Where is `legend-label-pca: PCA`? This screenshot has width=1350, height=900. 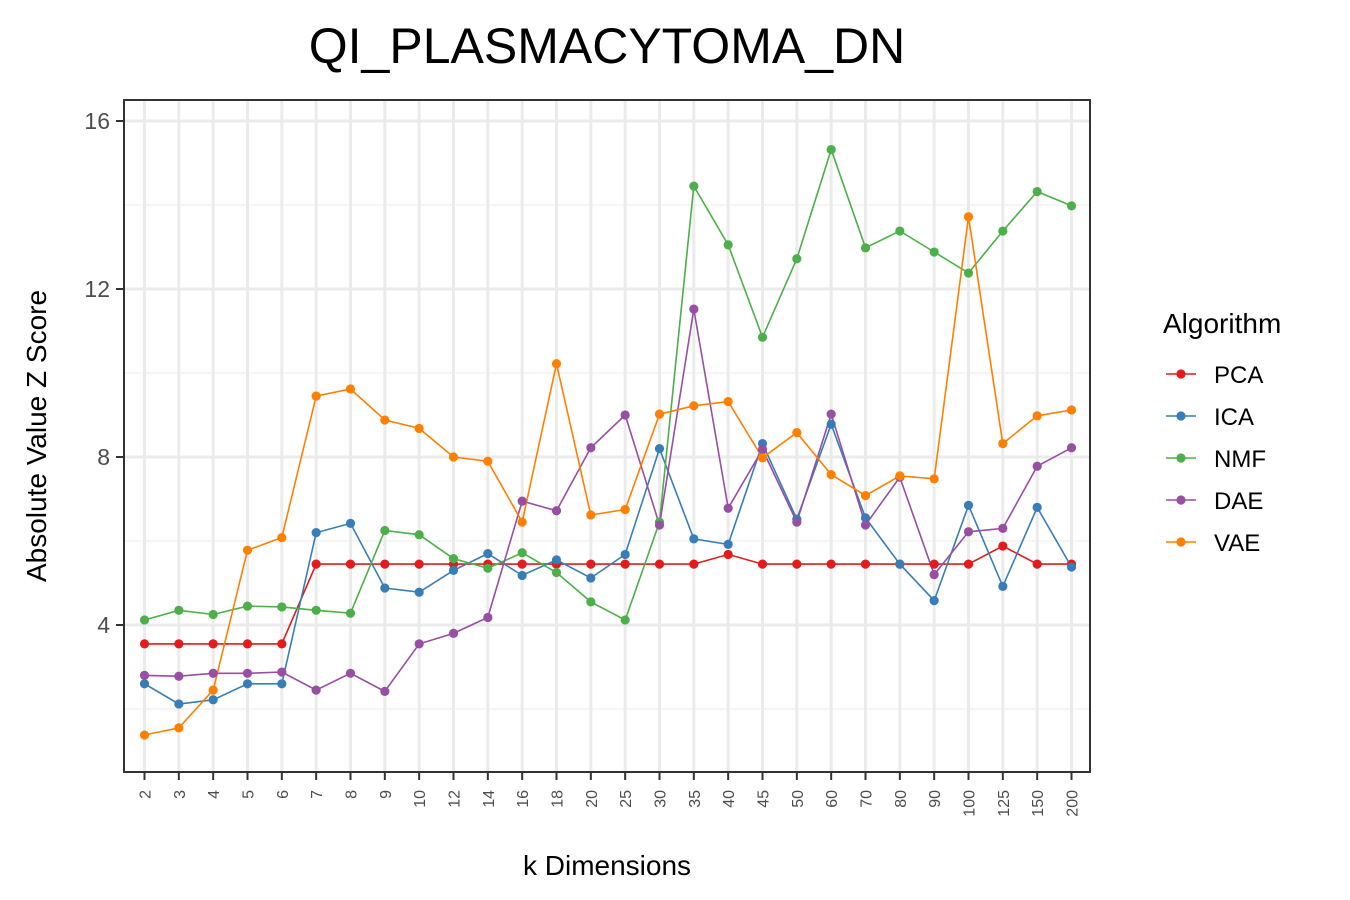 legend-label-pca: PCA is located at coordinates (1238, 375).